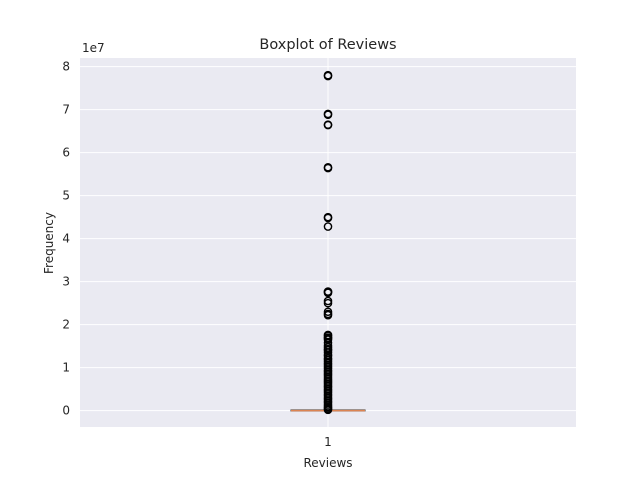 This screenshot has width=640, height=480. I want to click on y-offset-label: 1e7, so click(93, 48).